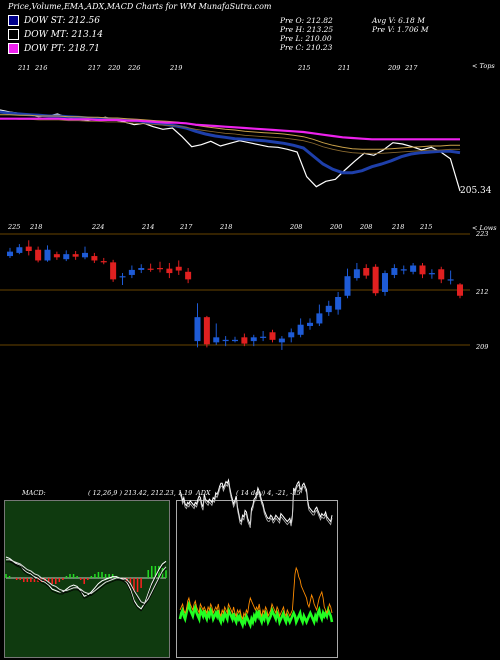  What do you see at coordinates (203, 493) in the screenshot?
I see `adx-label: ADX` at bounding box center [203, 493].